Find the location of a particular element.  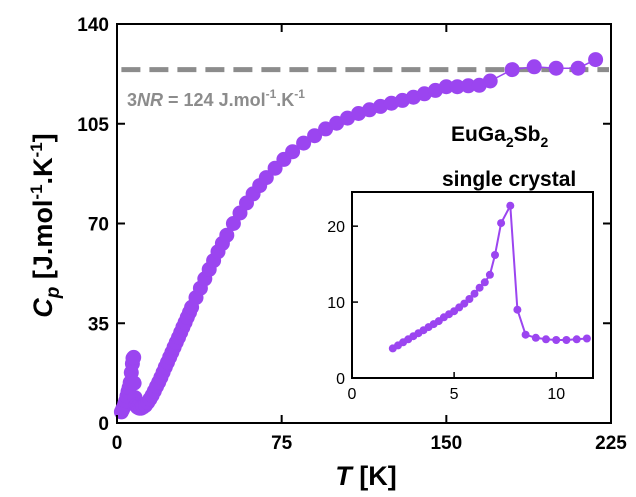

inset-axis-ticks is located at coordinates (454, 302).